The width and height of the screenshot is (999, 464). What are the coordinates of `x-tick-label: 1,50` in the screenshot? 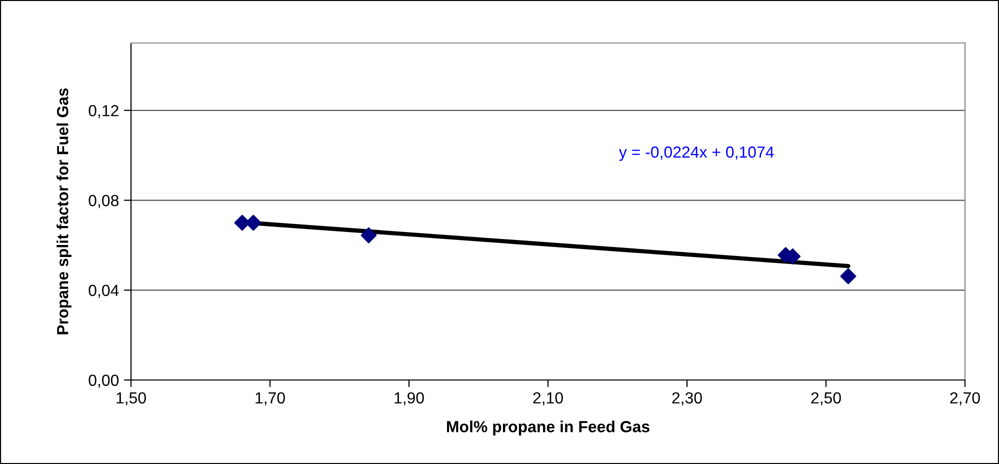 It's located at (131, 399).